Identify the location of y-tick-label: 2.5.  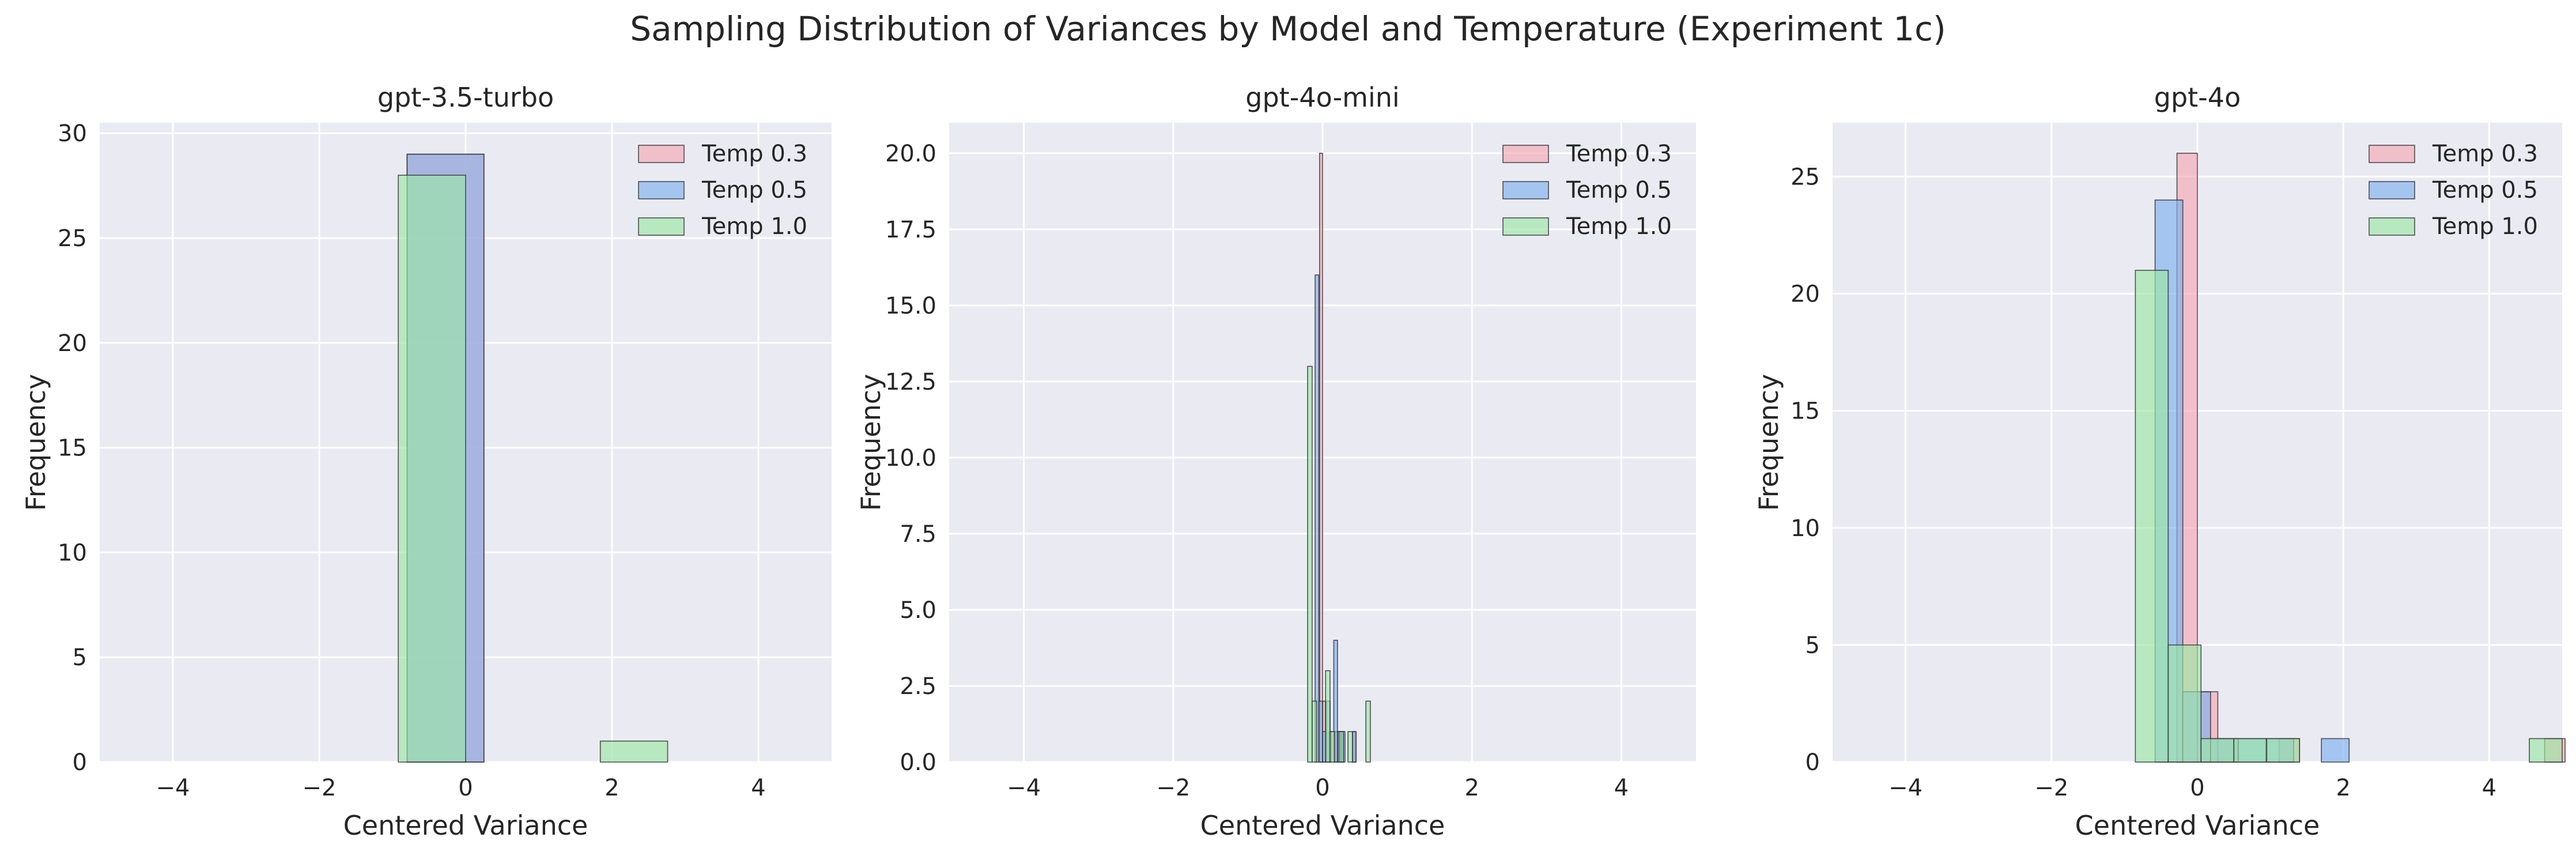
(918, 686).